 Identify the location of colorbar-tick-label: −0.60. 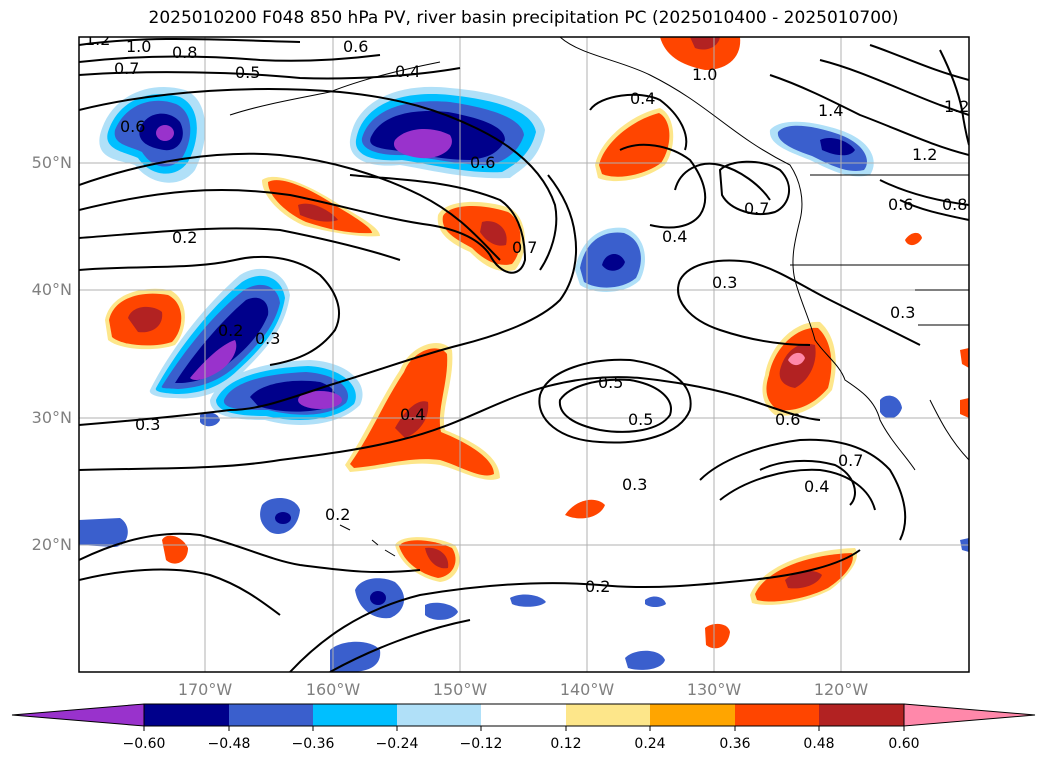
(144, 744).